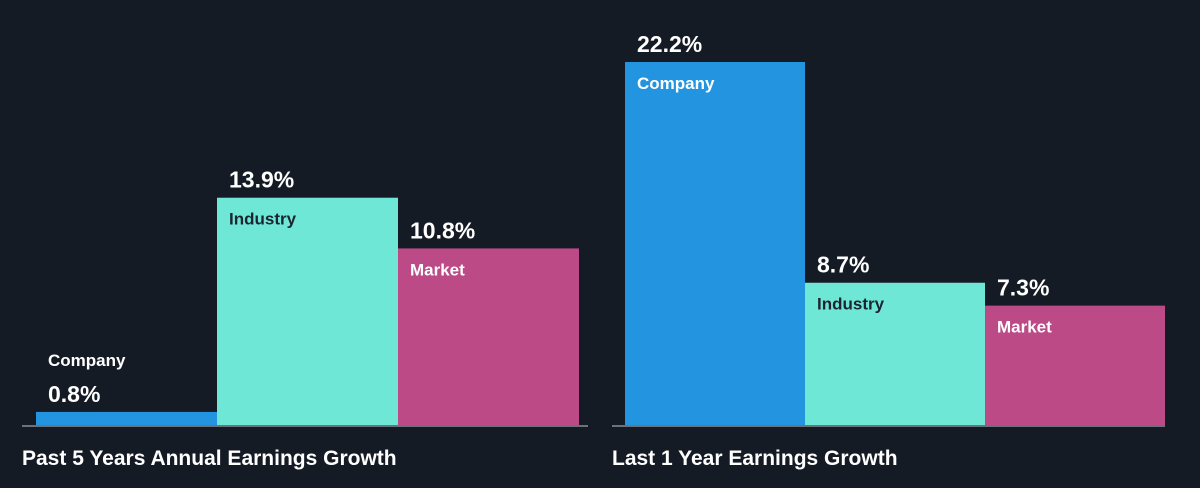 The width and height of the screenshot is (1200, 488). Describe the element at coordinates (74, 394) in the screenshot. I see `value-label-company: 0.8%` at that location.